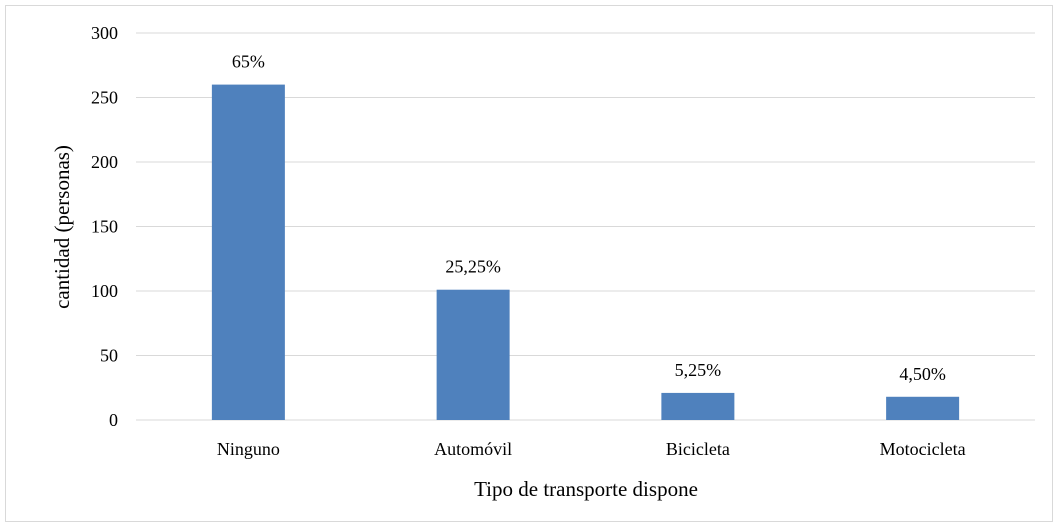 The width and height of the screenshot is (1059, 528). I want to click on x-tick-label: Bicicleta, so click(698, 449).